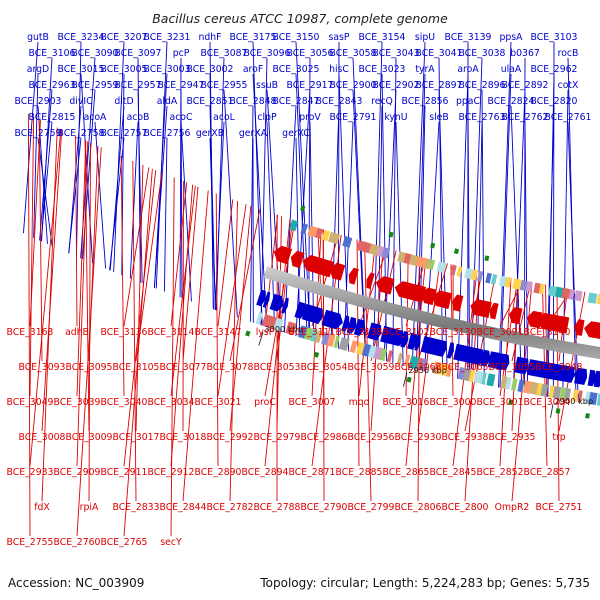 Image resolution: width=600 pixels, height=600 pixels. Describe the element at coordinates (81, 69) in the screenshot. I see `forward-gene-label: BCE_3015` at that location.